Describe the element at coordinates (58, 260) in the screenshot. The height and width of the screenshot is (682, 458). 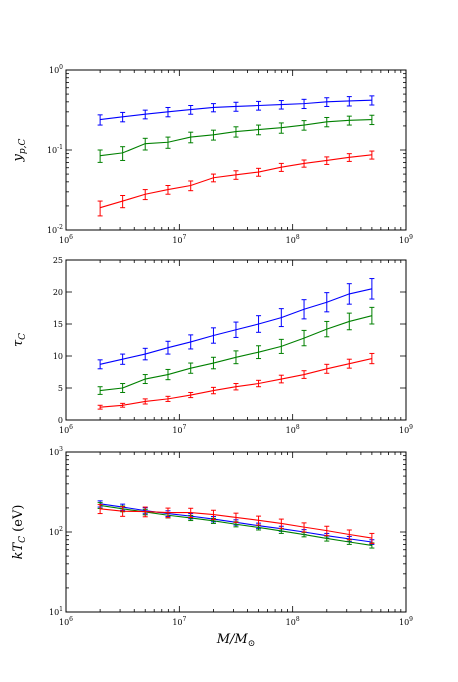
I see `y-tick-label: 25` at that location.